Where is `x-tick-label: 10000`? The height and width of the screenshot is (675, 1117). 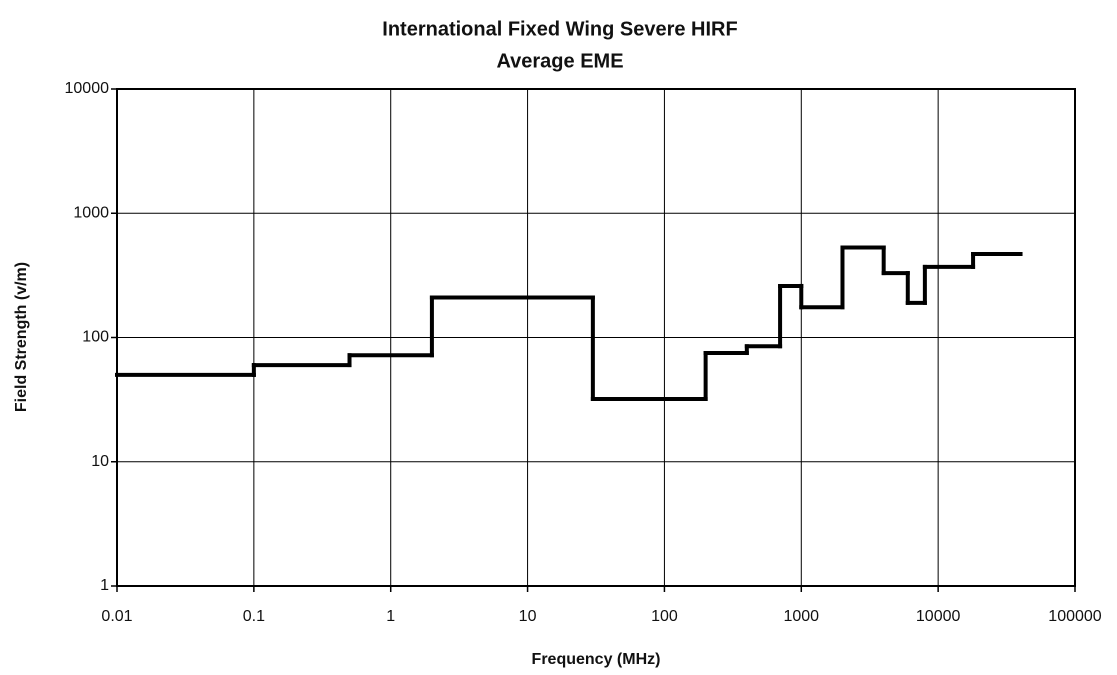
x-tick-label: 10000 is located at coordinates (938, 616).